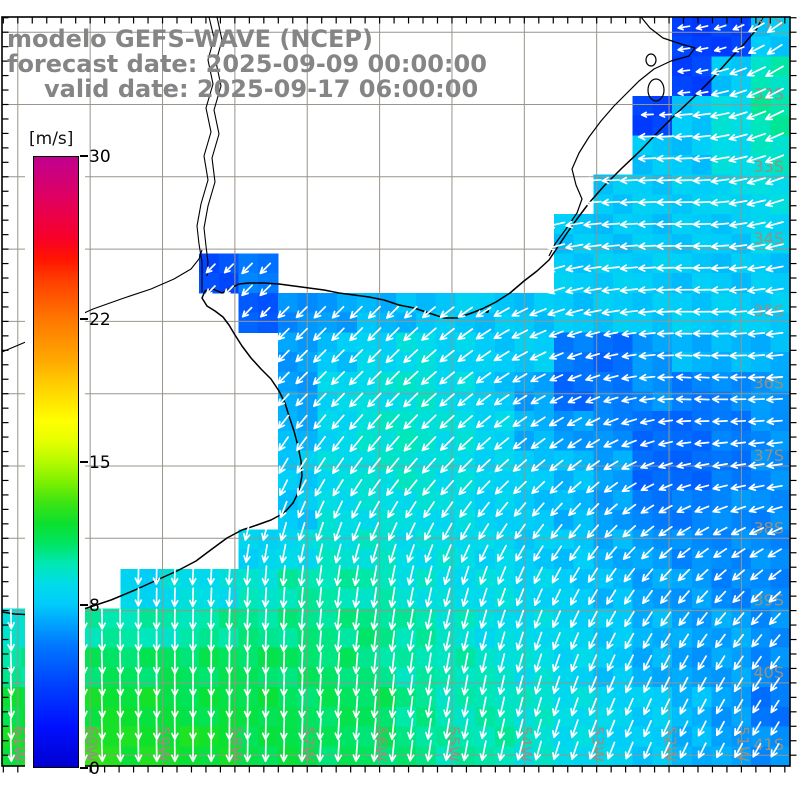 Image resolution: width=800 pixels, height=800 pixels. What do you see at coordinates (768, 21) in the screenshot?
I see `lat-label: 31S` at bounding box center [768, 21].